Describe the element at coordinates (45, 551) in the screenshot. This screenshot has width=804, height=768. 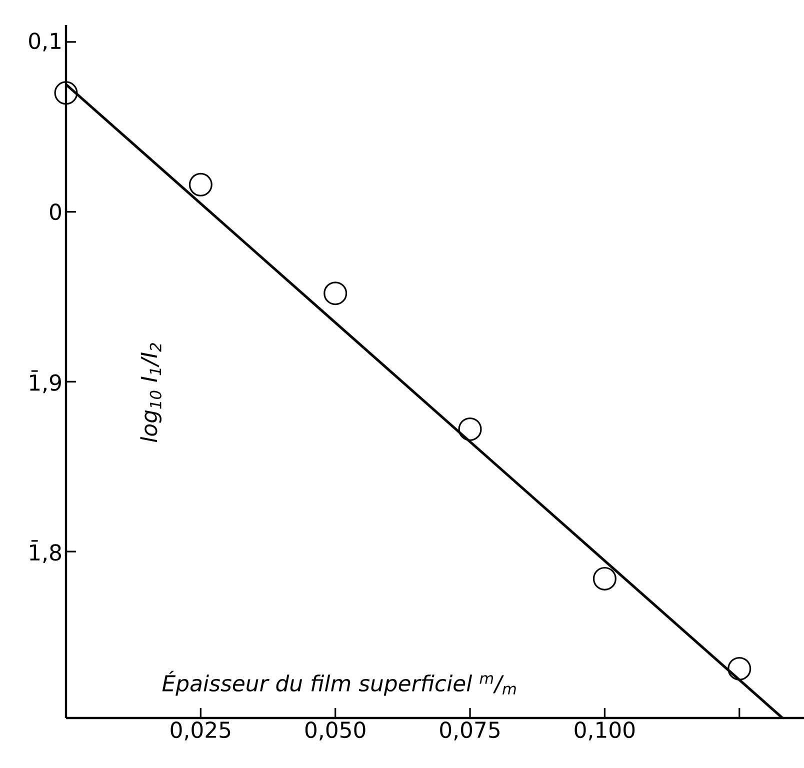
I see `y-tick-label: 1̄,8` at that location.